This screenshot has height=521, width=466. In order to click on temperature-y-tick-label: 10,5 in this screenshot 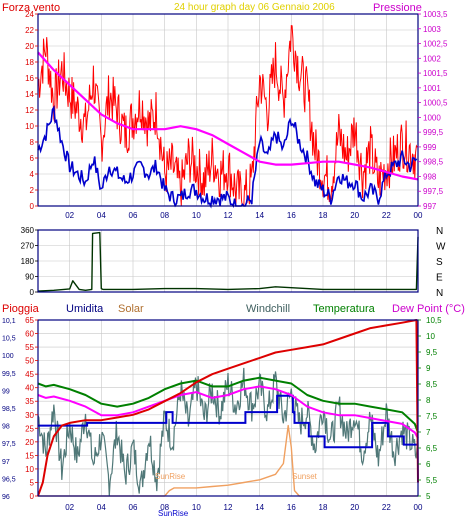, I will do `click(434, 320)`.